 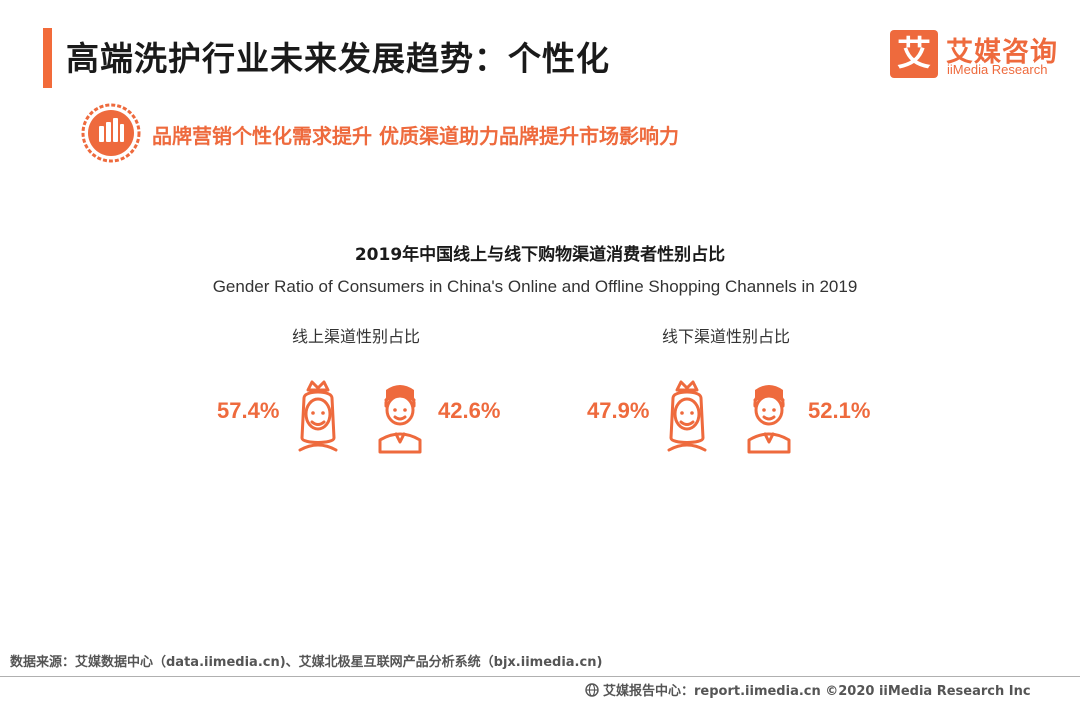 I want to click on chart-title: 2019年中国线上与线下购物渠道消费者性别占比, so click(x=540, y=255).